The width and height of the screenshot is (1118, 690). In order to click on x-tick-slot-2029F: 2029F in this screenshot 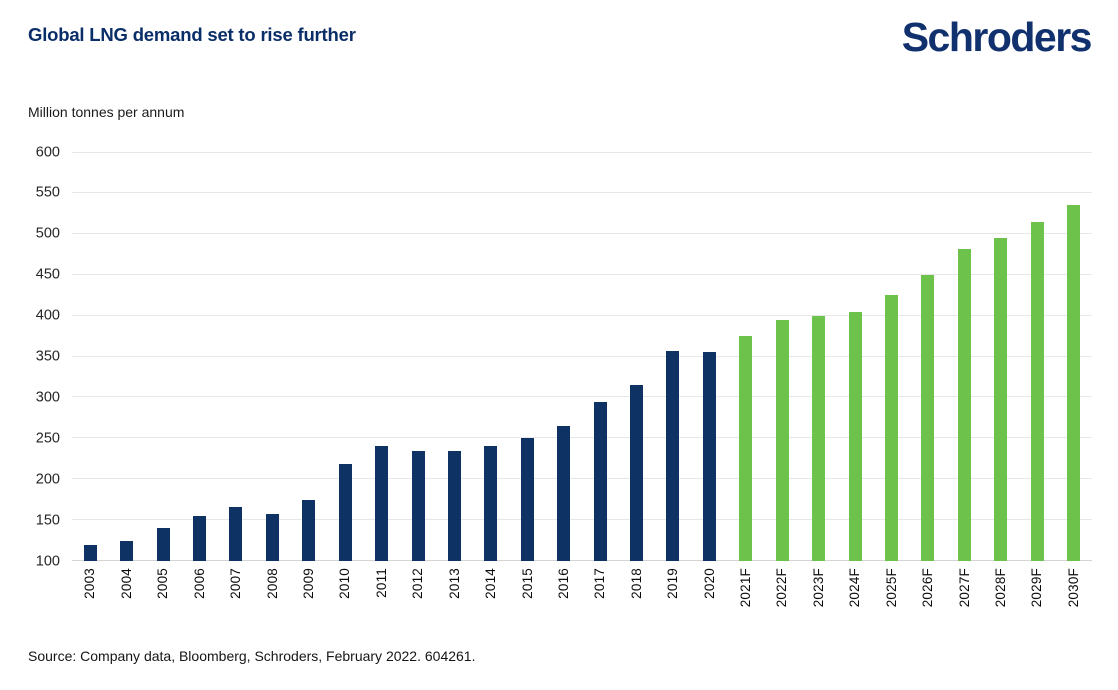, I will do `click(1037, 599)`.